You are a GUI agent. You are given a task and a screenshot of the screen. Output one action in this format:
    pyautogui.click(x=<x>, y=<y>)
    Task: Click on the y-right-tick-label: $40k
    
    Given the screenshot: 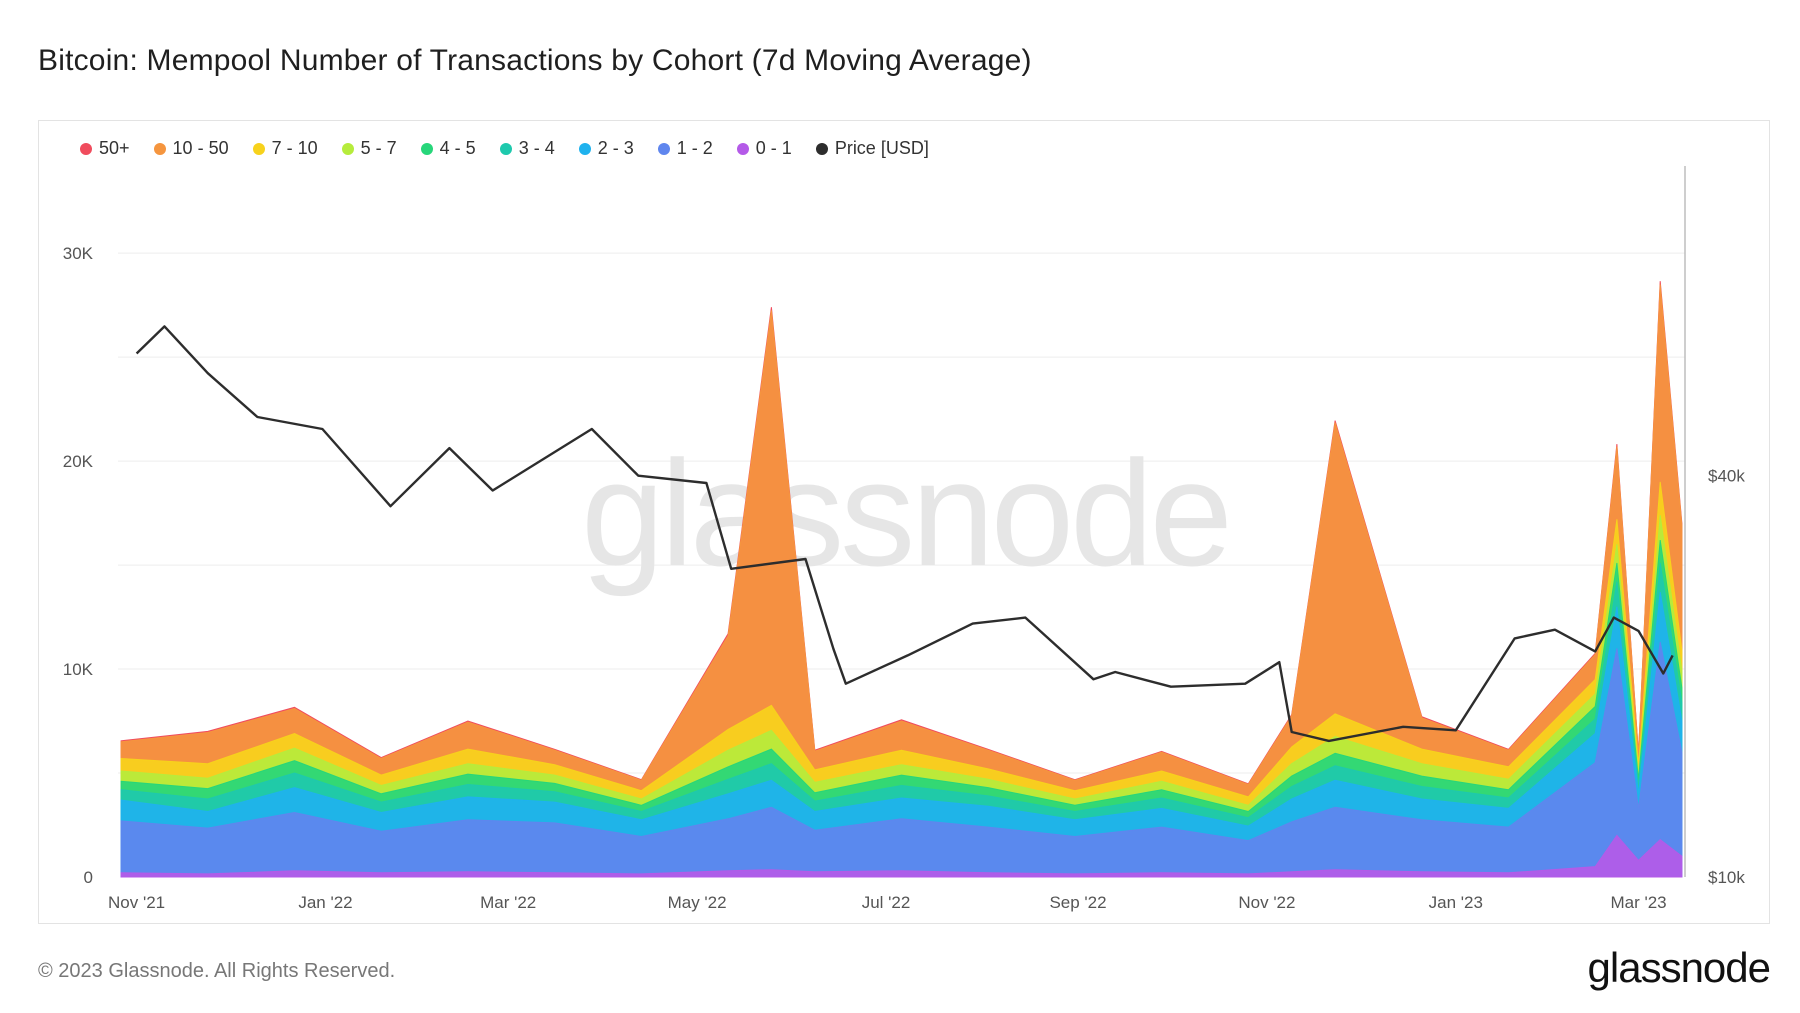 What is the action you would take?
    pyautogui.click(x=1726, y=476)
    